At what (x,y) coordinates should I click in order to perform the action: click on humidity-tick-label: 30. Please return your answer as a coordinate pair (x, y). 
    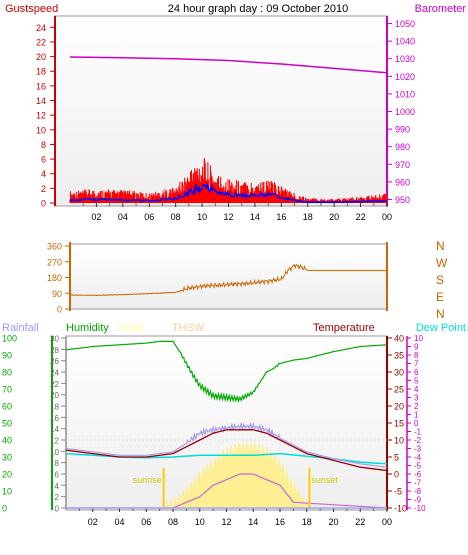
    Looking at the image, I should click on (7, 458).